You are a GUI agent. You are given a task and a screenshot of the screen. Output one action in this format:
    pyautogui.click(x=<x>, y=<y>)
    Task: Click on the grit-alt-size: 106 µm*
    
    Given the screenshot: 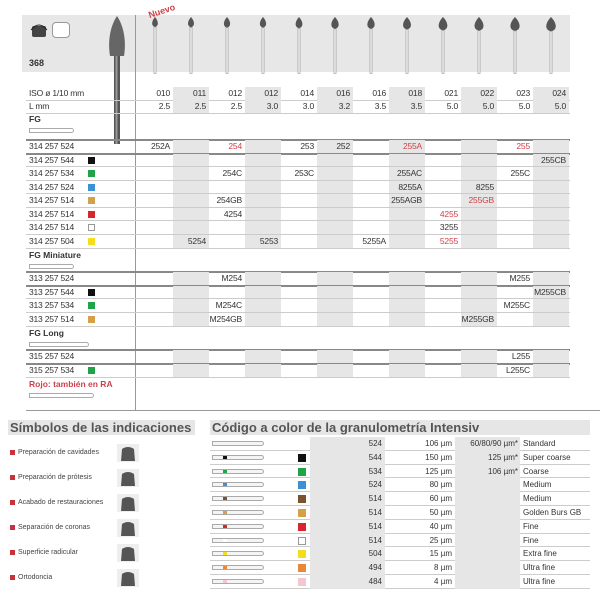 What is the action you would take?
    pyautogui.click(x=503, y=471)
    